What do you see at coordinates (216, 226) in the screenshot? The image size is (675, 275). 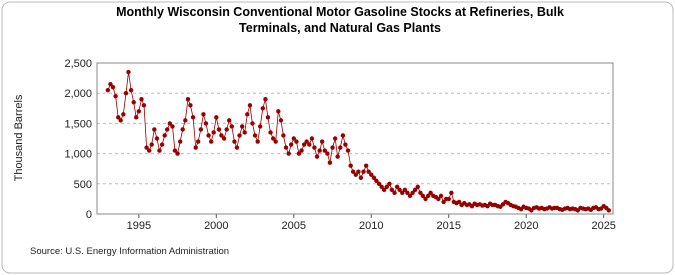 I see `x-tick-label: 2000` at bounding box center [216, 226].